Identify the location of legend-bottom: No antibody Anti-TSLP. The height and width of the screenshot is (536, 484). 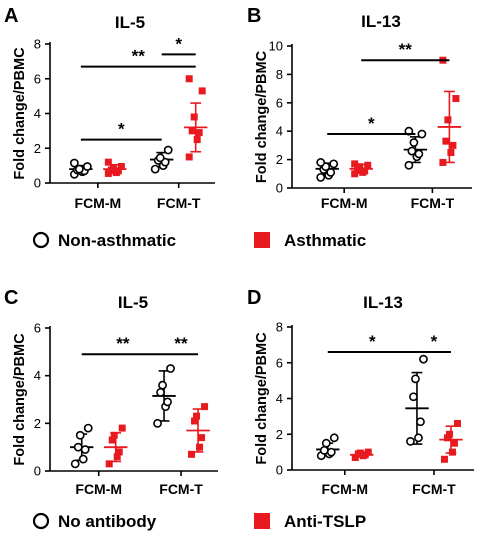
(199, 521).